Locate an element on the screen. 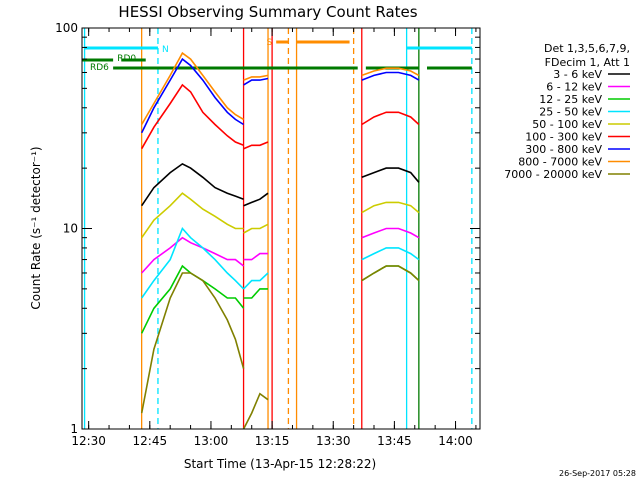  chart-title: HESSI Observing Summary Count Rates is located at coordinates (267, 12).